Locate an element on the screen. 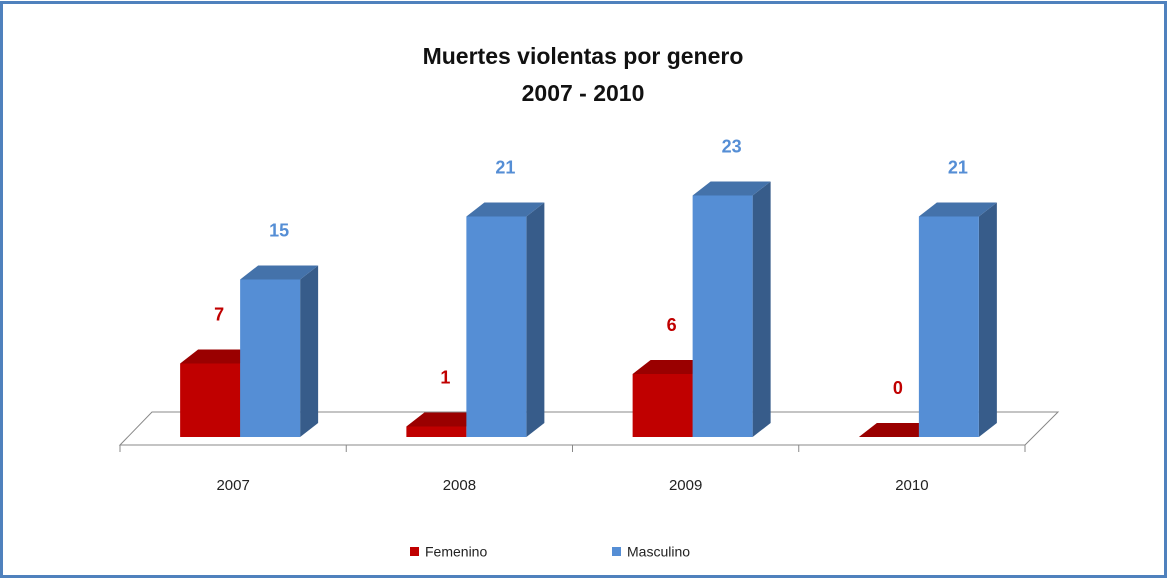  data-label: 23 is located at coordinates (732, 146).